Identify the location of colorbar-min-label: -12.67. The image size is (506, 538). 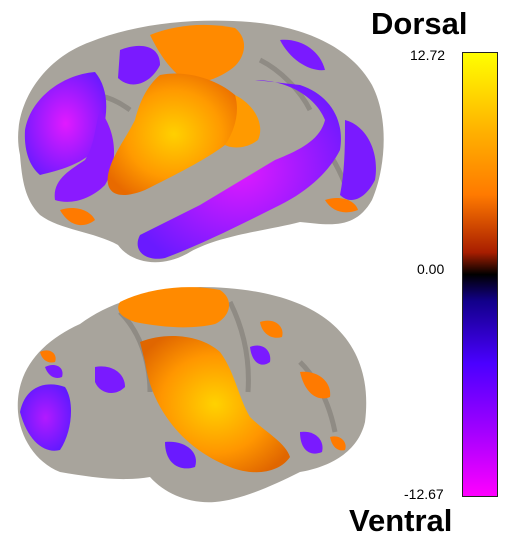
(424, 494).